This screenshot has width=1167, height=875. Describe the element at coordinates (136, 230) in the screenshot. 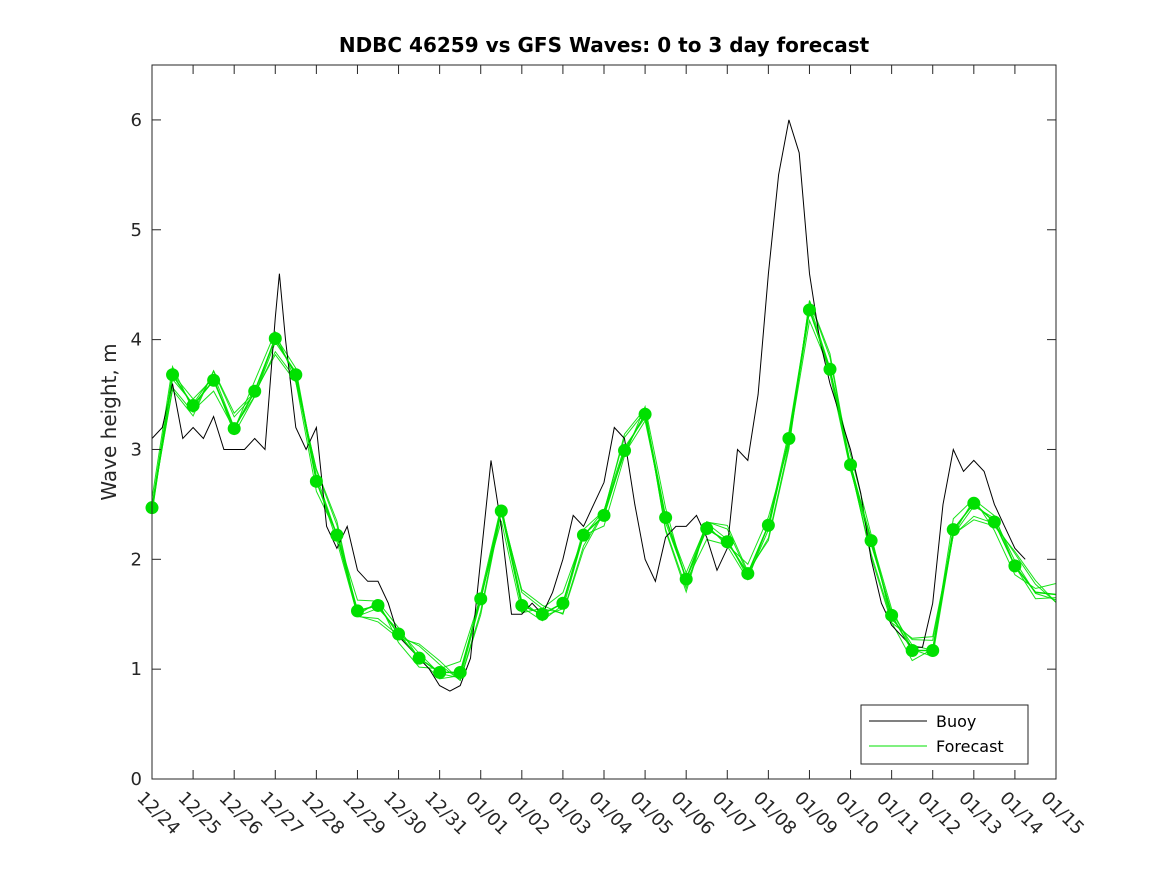

I see `y-tick-label: 5` at that location.